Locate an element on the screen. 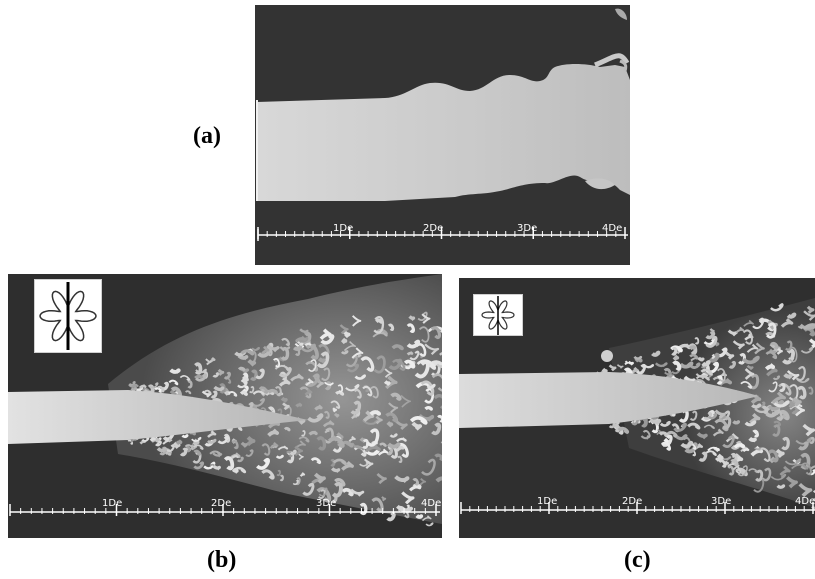  jet-core-c is located at coordinates (609, 400).